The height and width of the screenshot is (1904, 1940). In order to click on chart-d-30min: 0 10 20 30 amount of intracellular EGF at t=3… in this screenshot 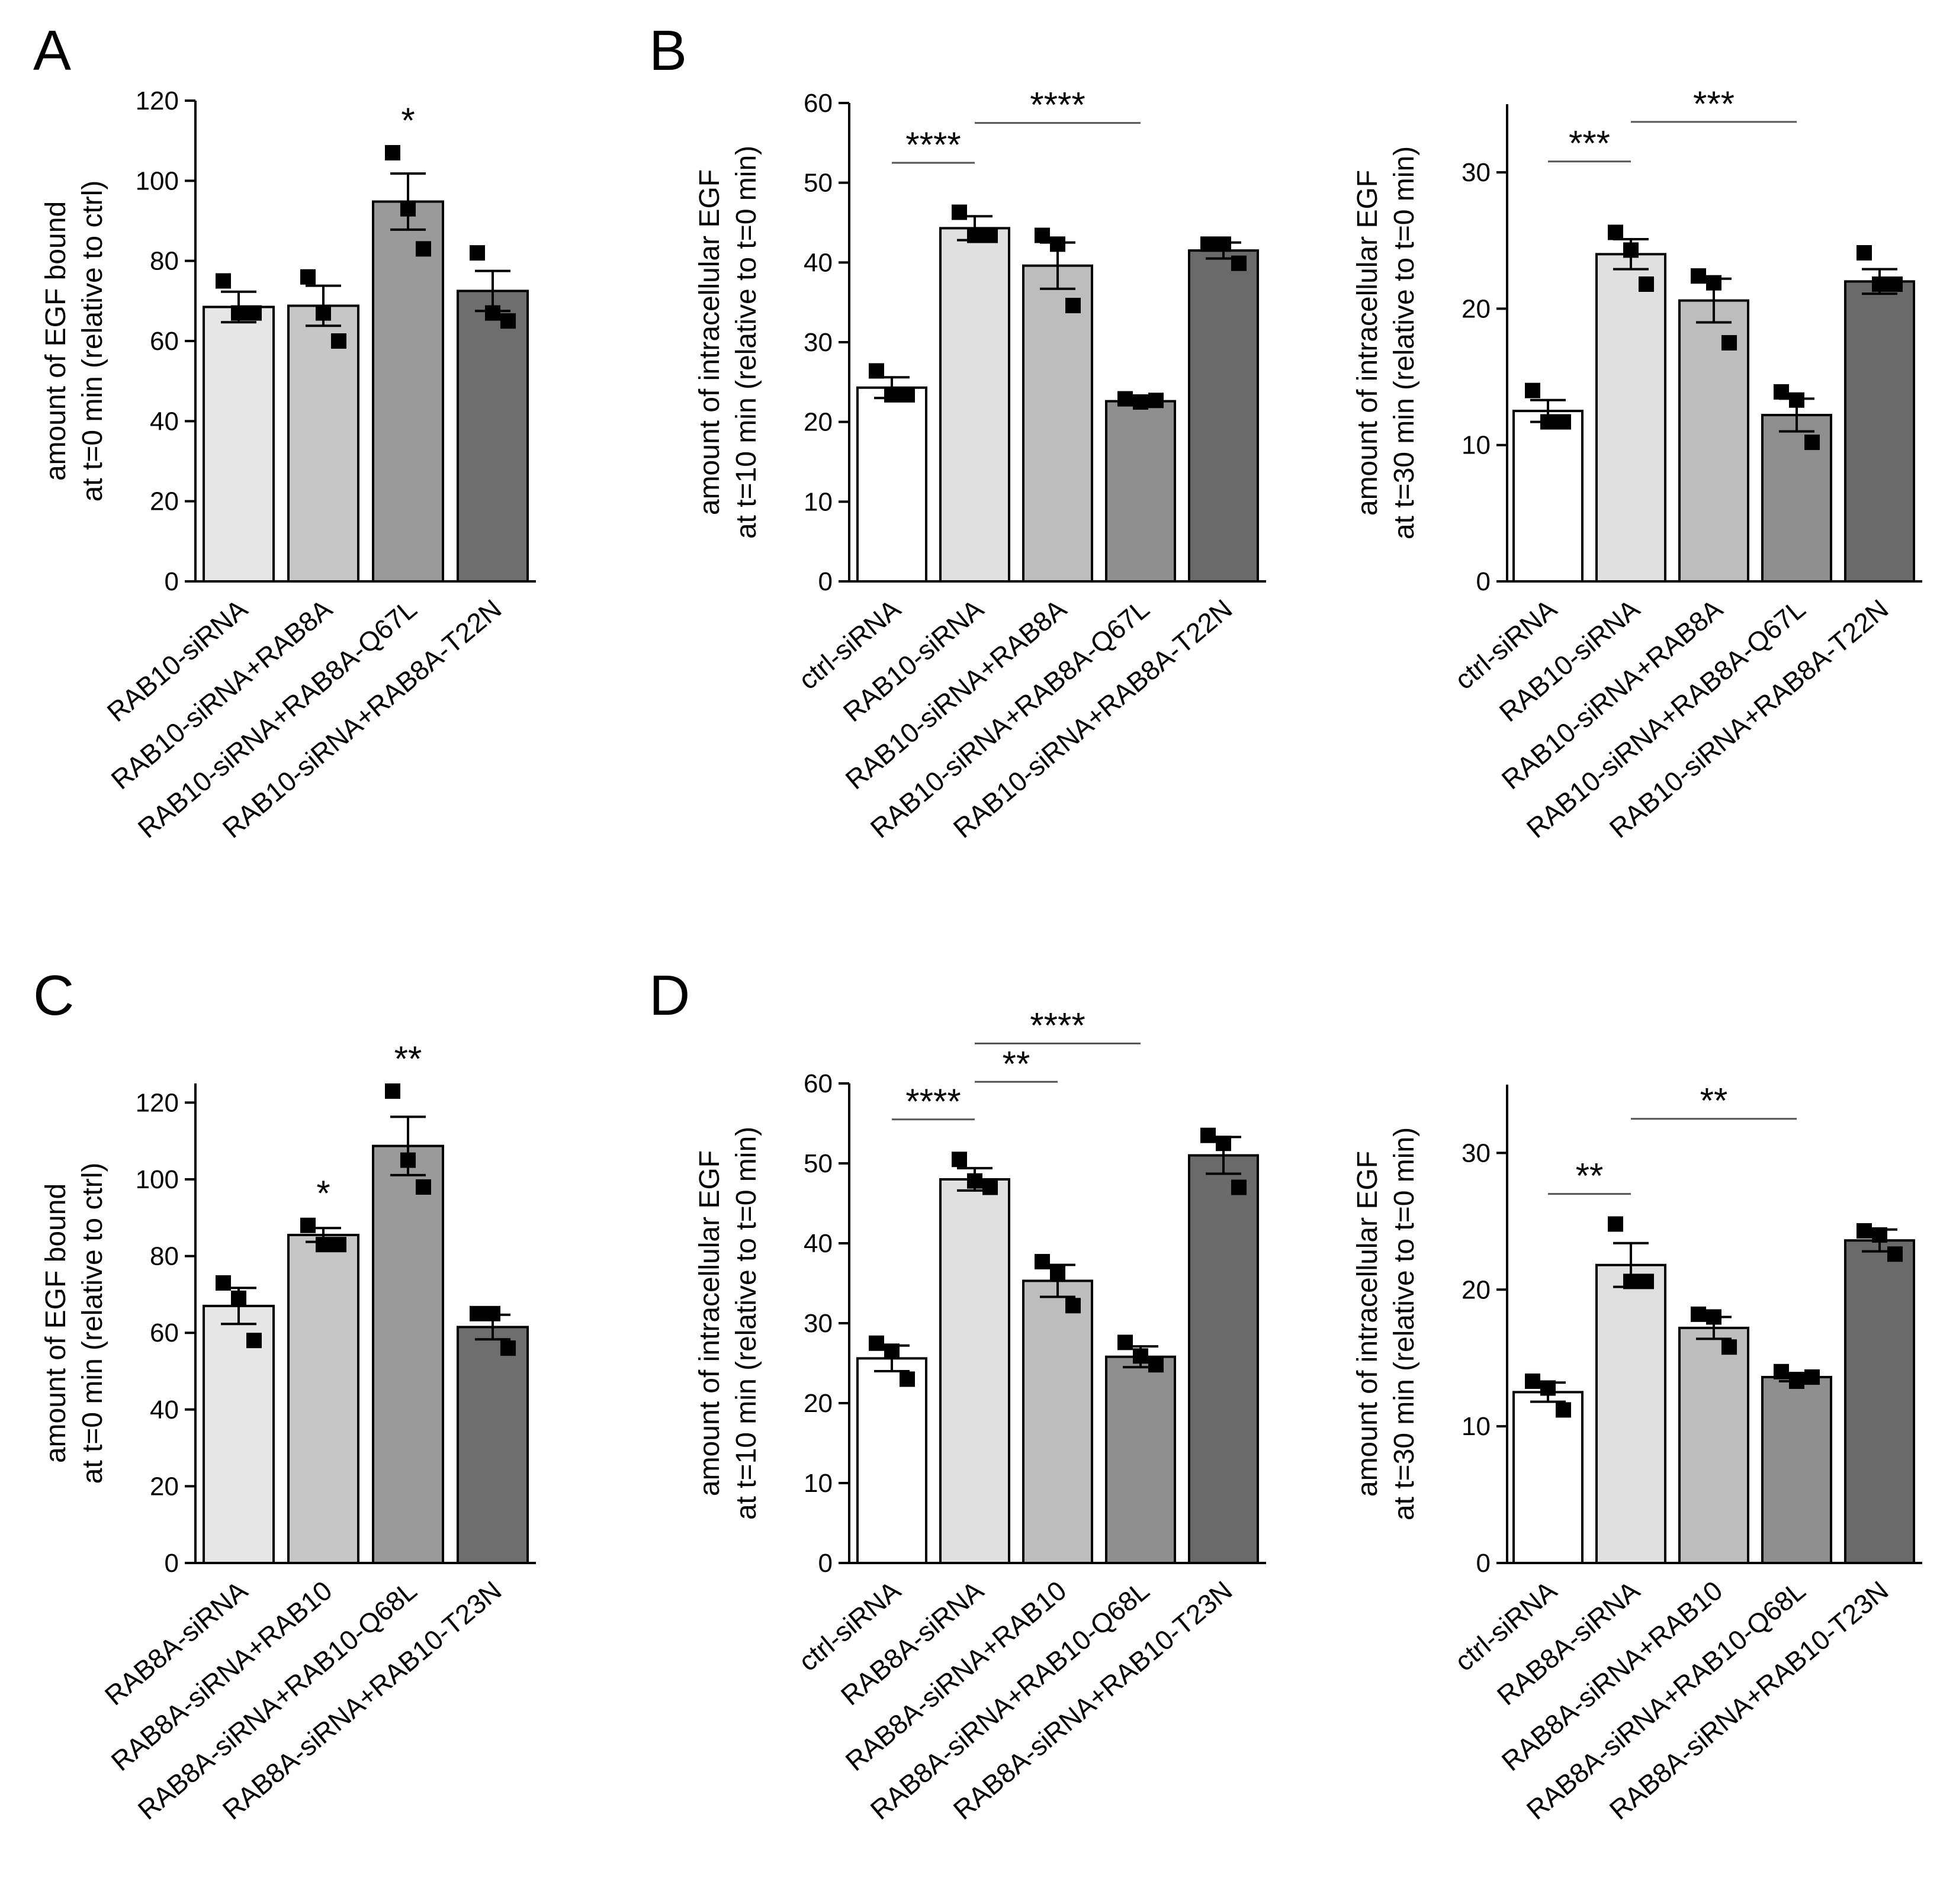, I will do `click(1637, 1453)`.